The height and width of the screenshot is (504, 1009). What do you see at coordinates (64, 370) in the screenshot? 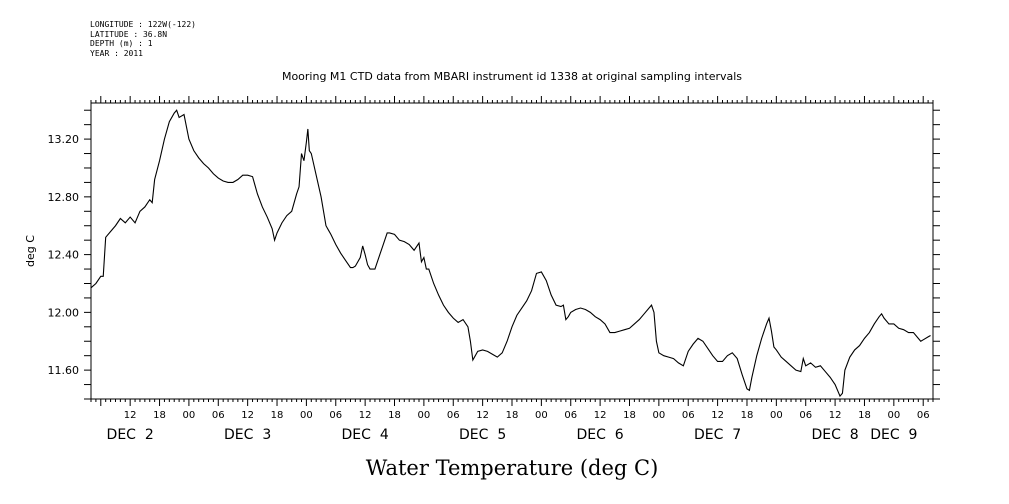
I see `y-tick-label: 11.60` at bounding box center [64, 370].